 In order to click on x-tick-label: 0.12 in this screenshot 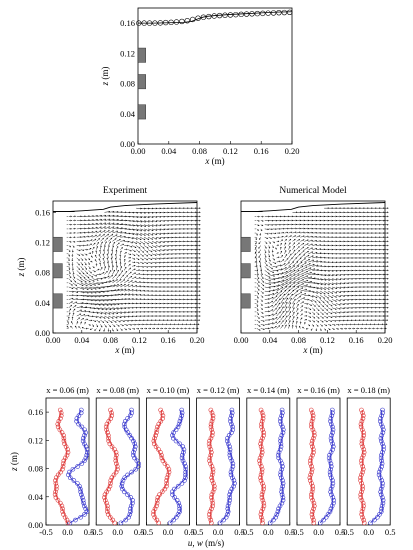, I will do `click(230, 151)`.